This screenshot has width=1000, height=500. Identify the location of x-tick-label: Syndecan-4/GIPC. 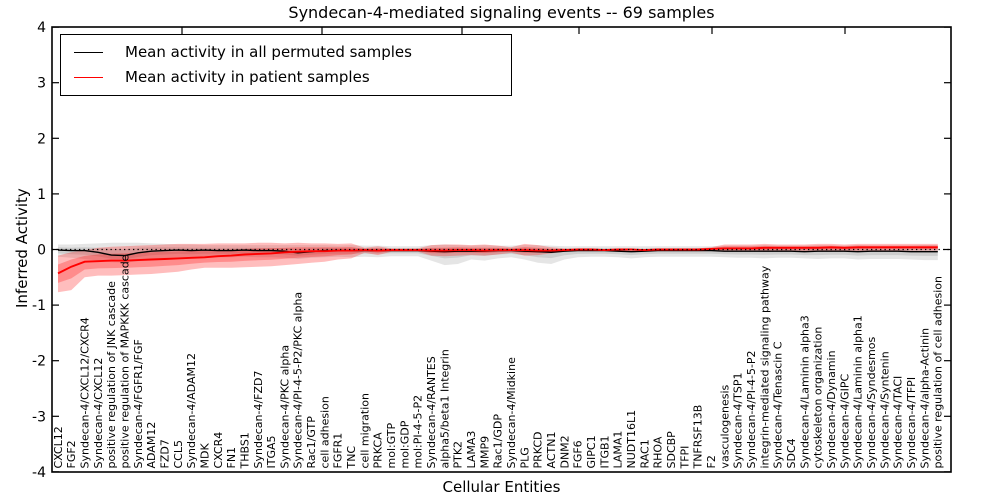
(844, 420).